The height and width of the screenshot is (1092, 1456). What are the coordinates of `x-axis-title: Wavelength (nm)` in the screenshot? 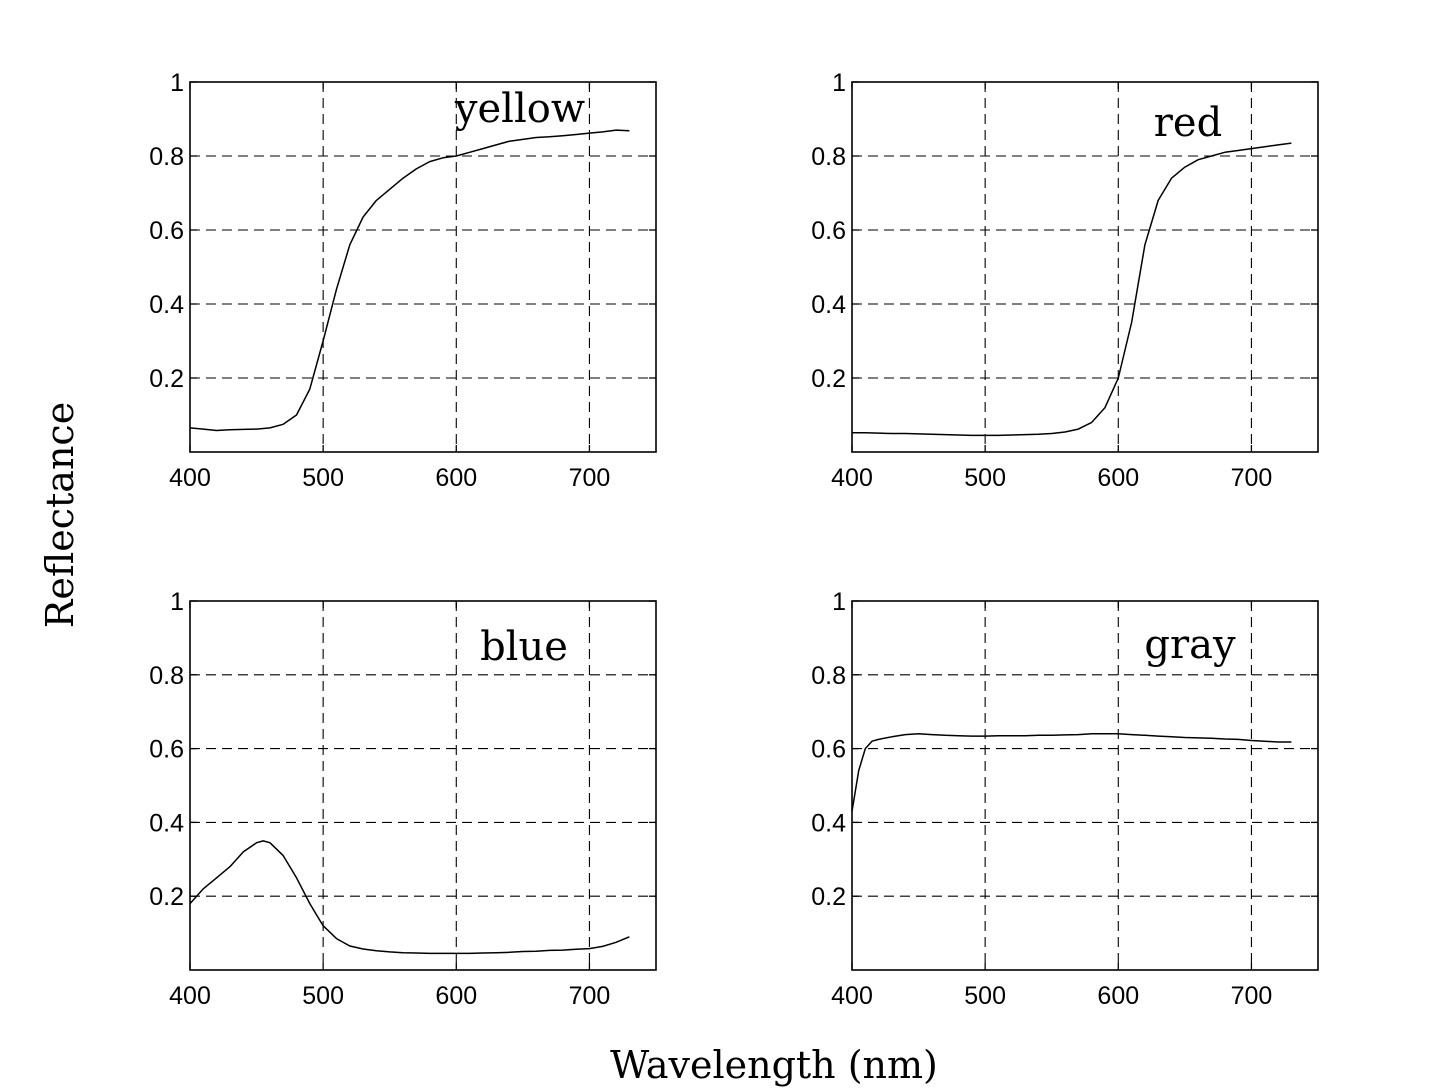 It's located at (774, 1065).